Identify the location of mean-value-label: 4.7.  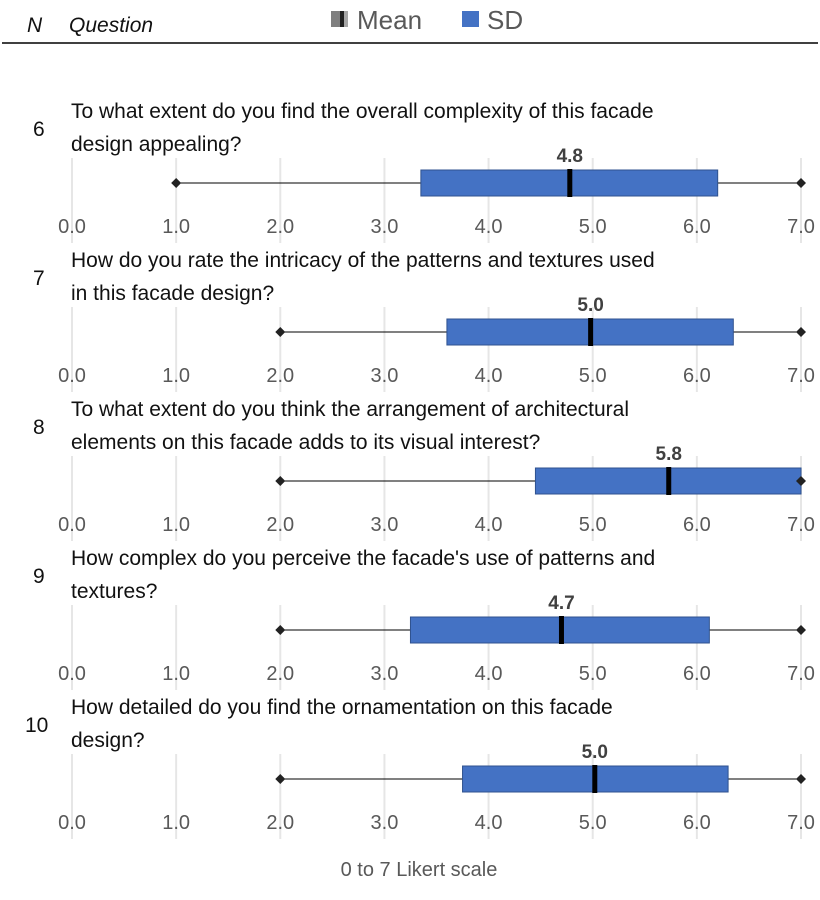
(561, 603).